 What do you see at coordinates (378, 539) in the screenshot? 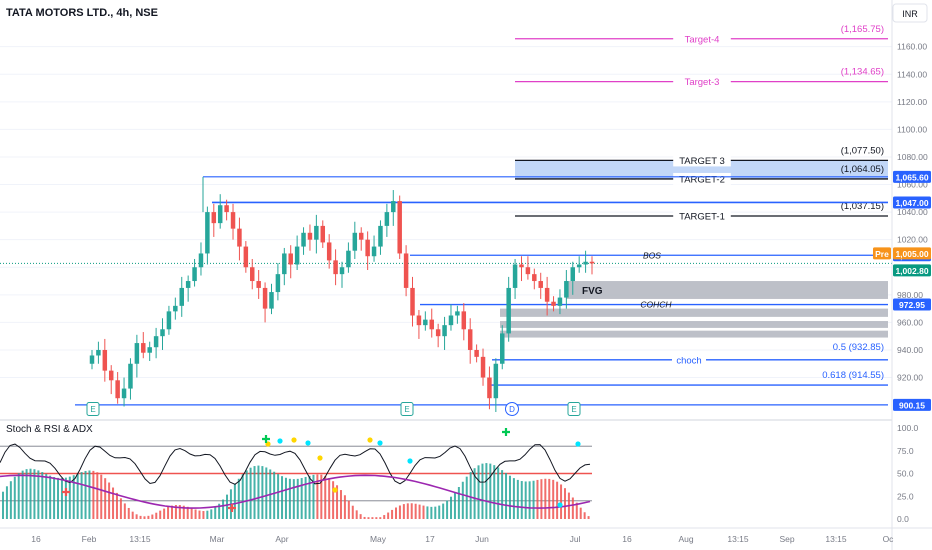
I see `time-tick-label: May` at bounding box center [378, 539].